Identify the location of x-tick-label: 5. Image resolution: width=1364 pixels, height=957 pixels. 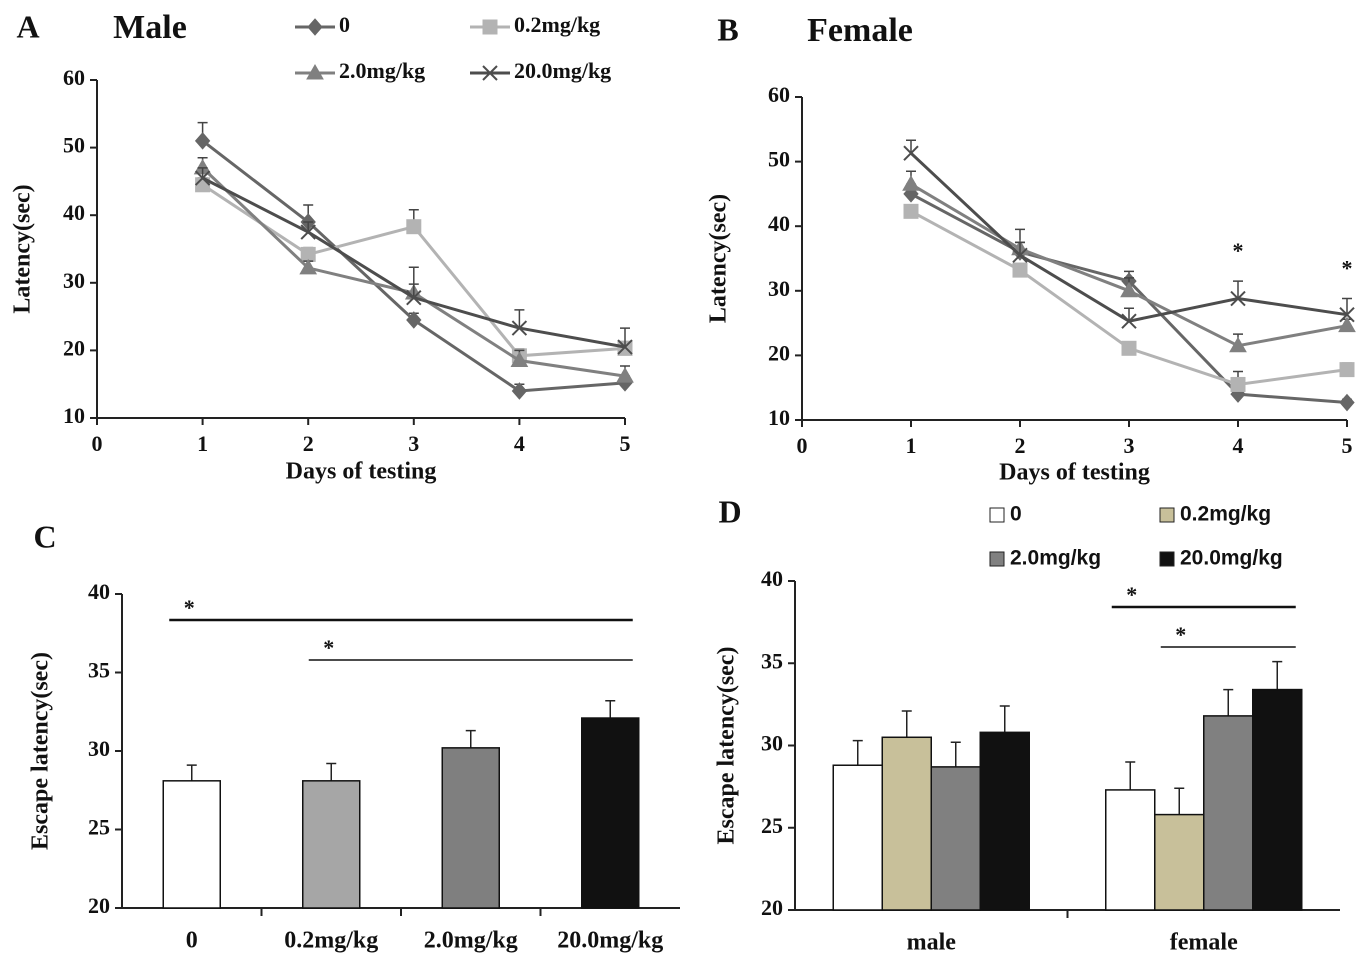
(625, 443).